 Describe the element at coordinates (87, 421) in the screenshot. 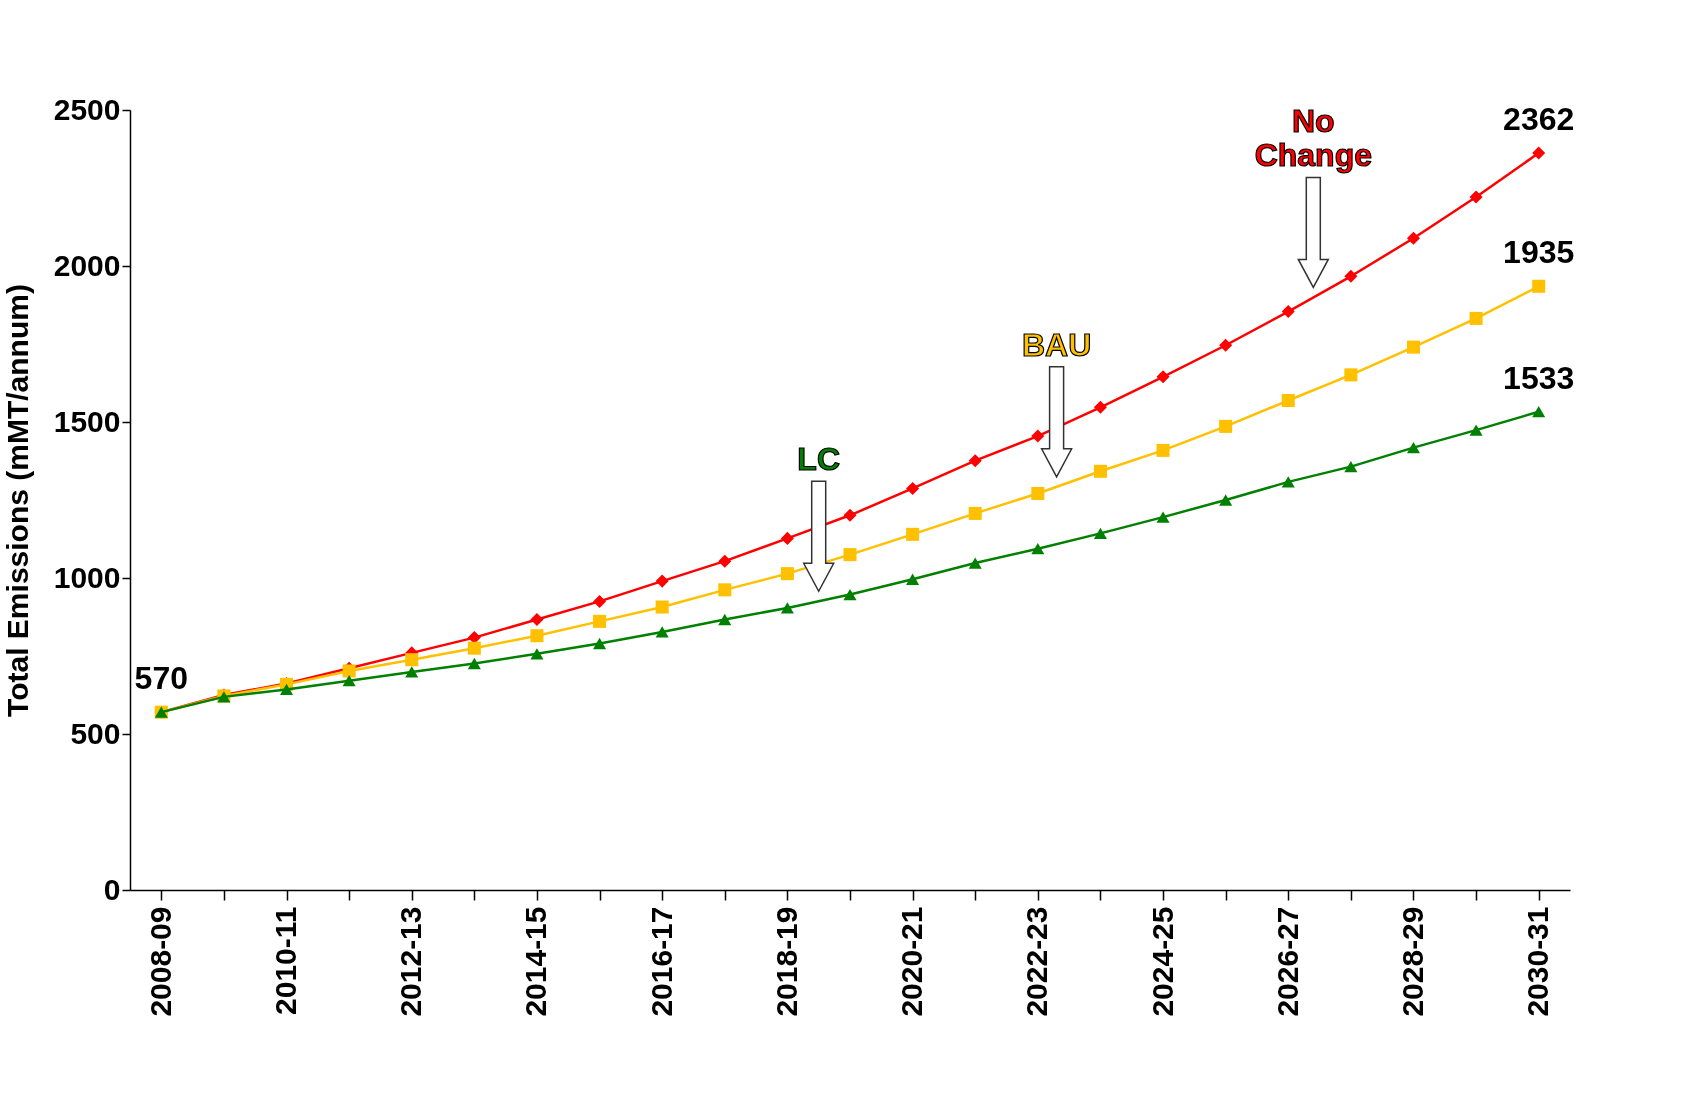

I see `y-tick-label: 1500` at that location.